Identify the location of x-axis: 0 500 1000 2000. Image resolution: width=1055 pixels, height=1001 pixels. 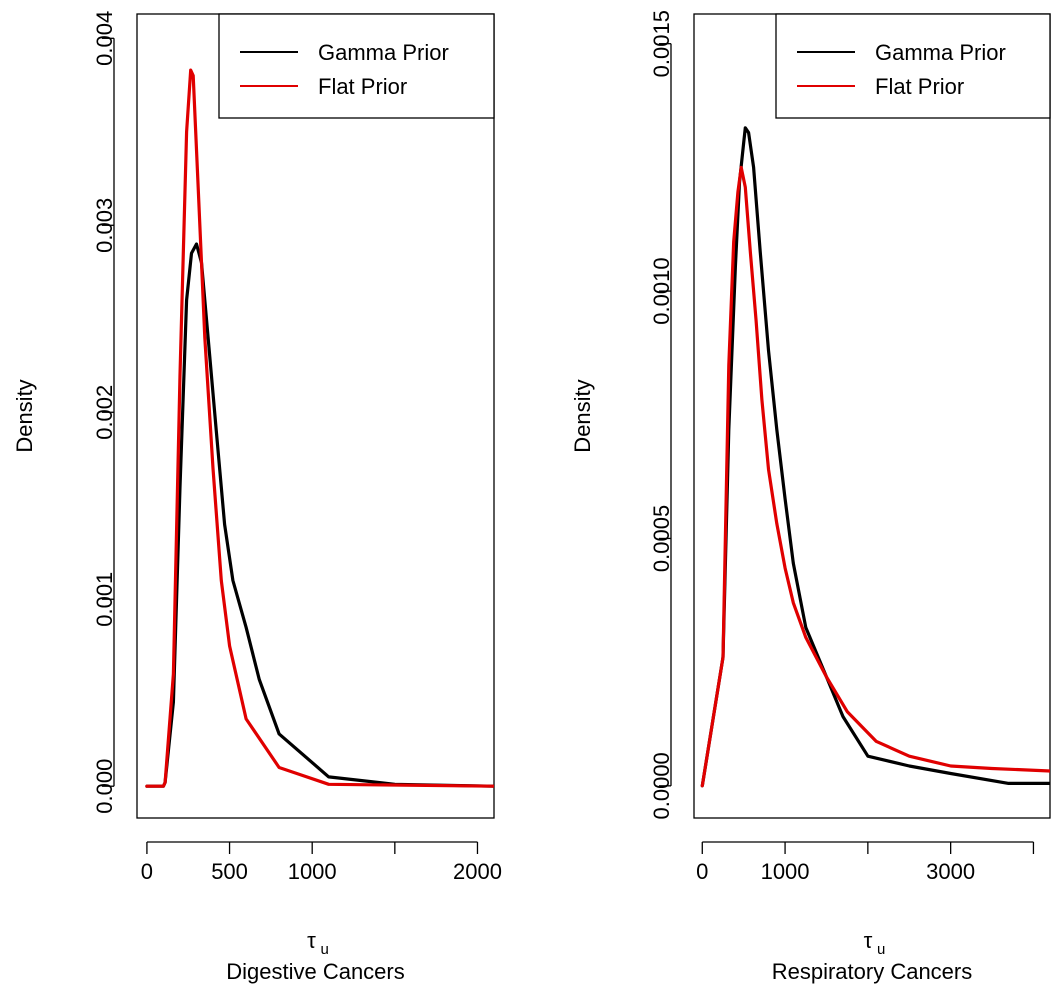
(321, 862).